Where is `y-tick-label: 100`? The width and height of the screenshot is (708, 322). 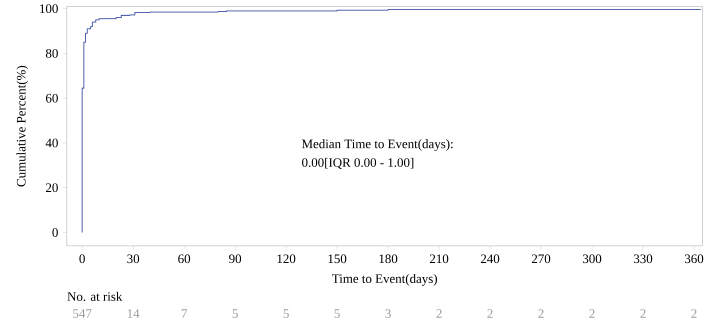 y-tick-label: 100 is located at coordinates (49, 9).